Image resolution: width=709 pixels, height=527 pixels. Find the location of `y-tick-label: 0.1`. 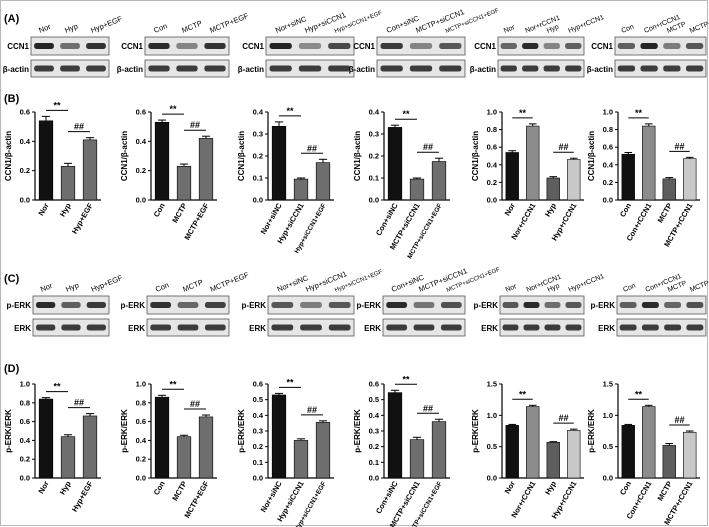

y-tick-label: 0.1 is located at coordinates (258, 462).